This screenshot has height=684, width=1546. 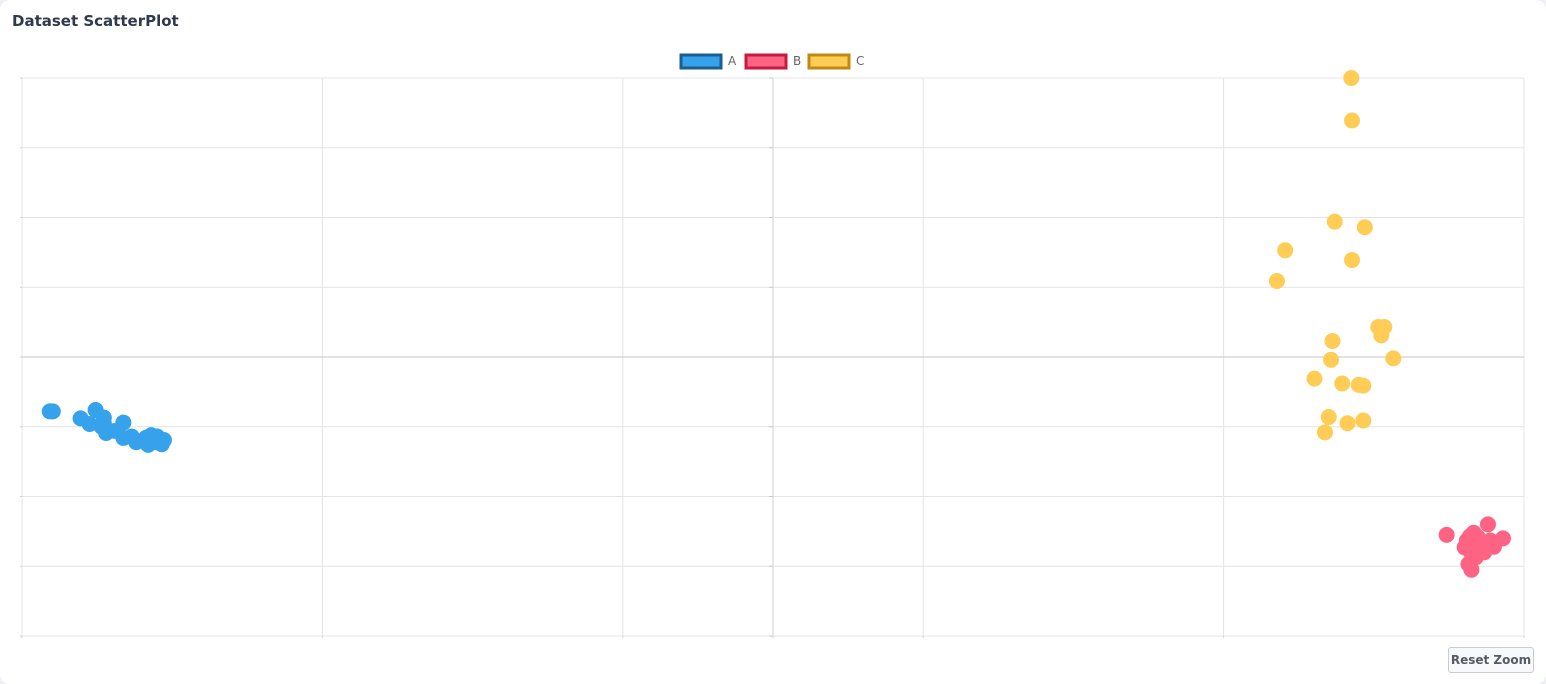 I want to click on legend-swatch-a, so click(x=701, y=61).